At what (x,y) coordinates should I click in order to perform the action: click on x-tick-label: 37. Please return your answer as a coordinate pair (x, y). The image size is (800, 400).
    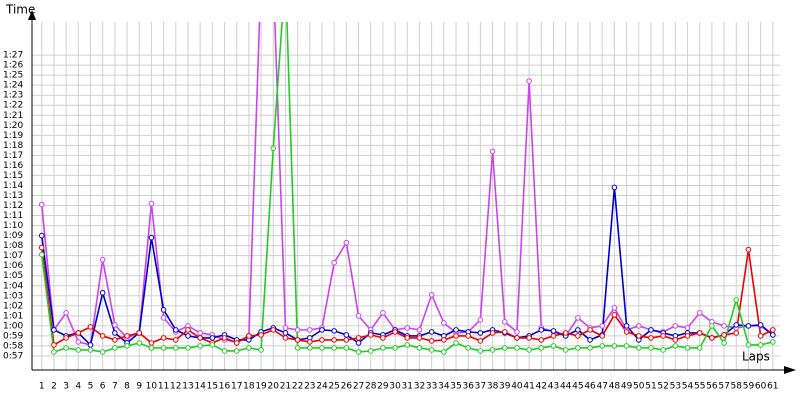
    Looking at the image, I should click on (480, 387).